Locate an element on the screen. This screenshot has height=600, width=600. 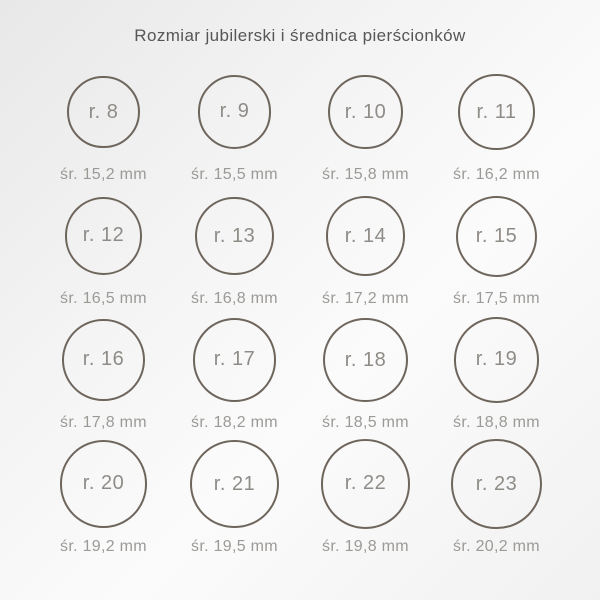
ring-size-label: r. 9 is located at coordinates (234, 111).